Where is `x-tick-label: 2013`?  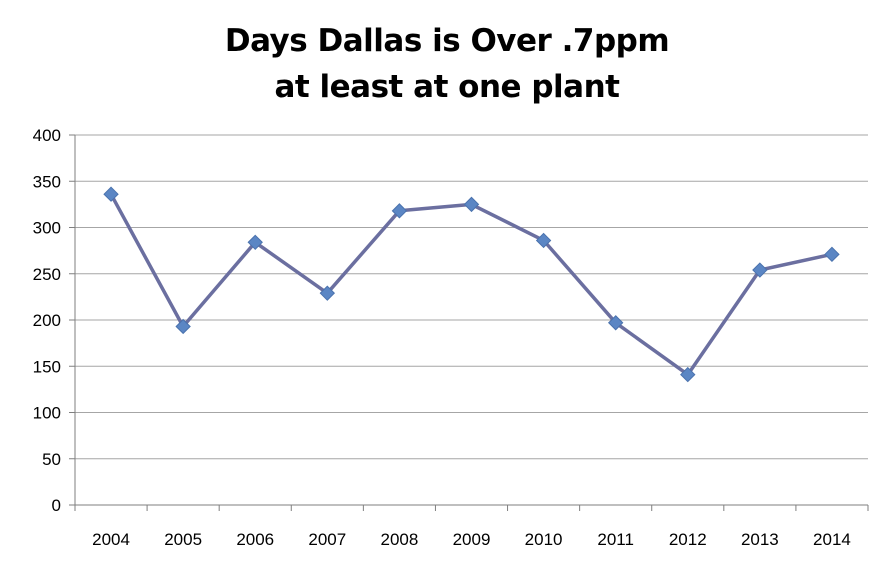 x-tick-label: 2013 is located at coordinates (760, 539).